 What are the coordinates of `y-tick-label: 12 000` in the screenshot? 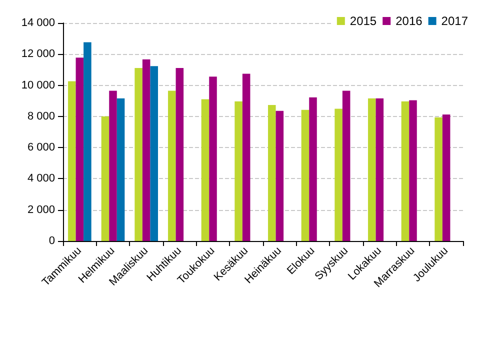 It's located at (38, 54).